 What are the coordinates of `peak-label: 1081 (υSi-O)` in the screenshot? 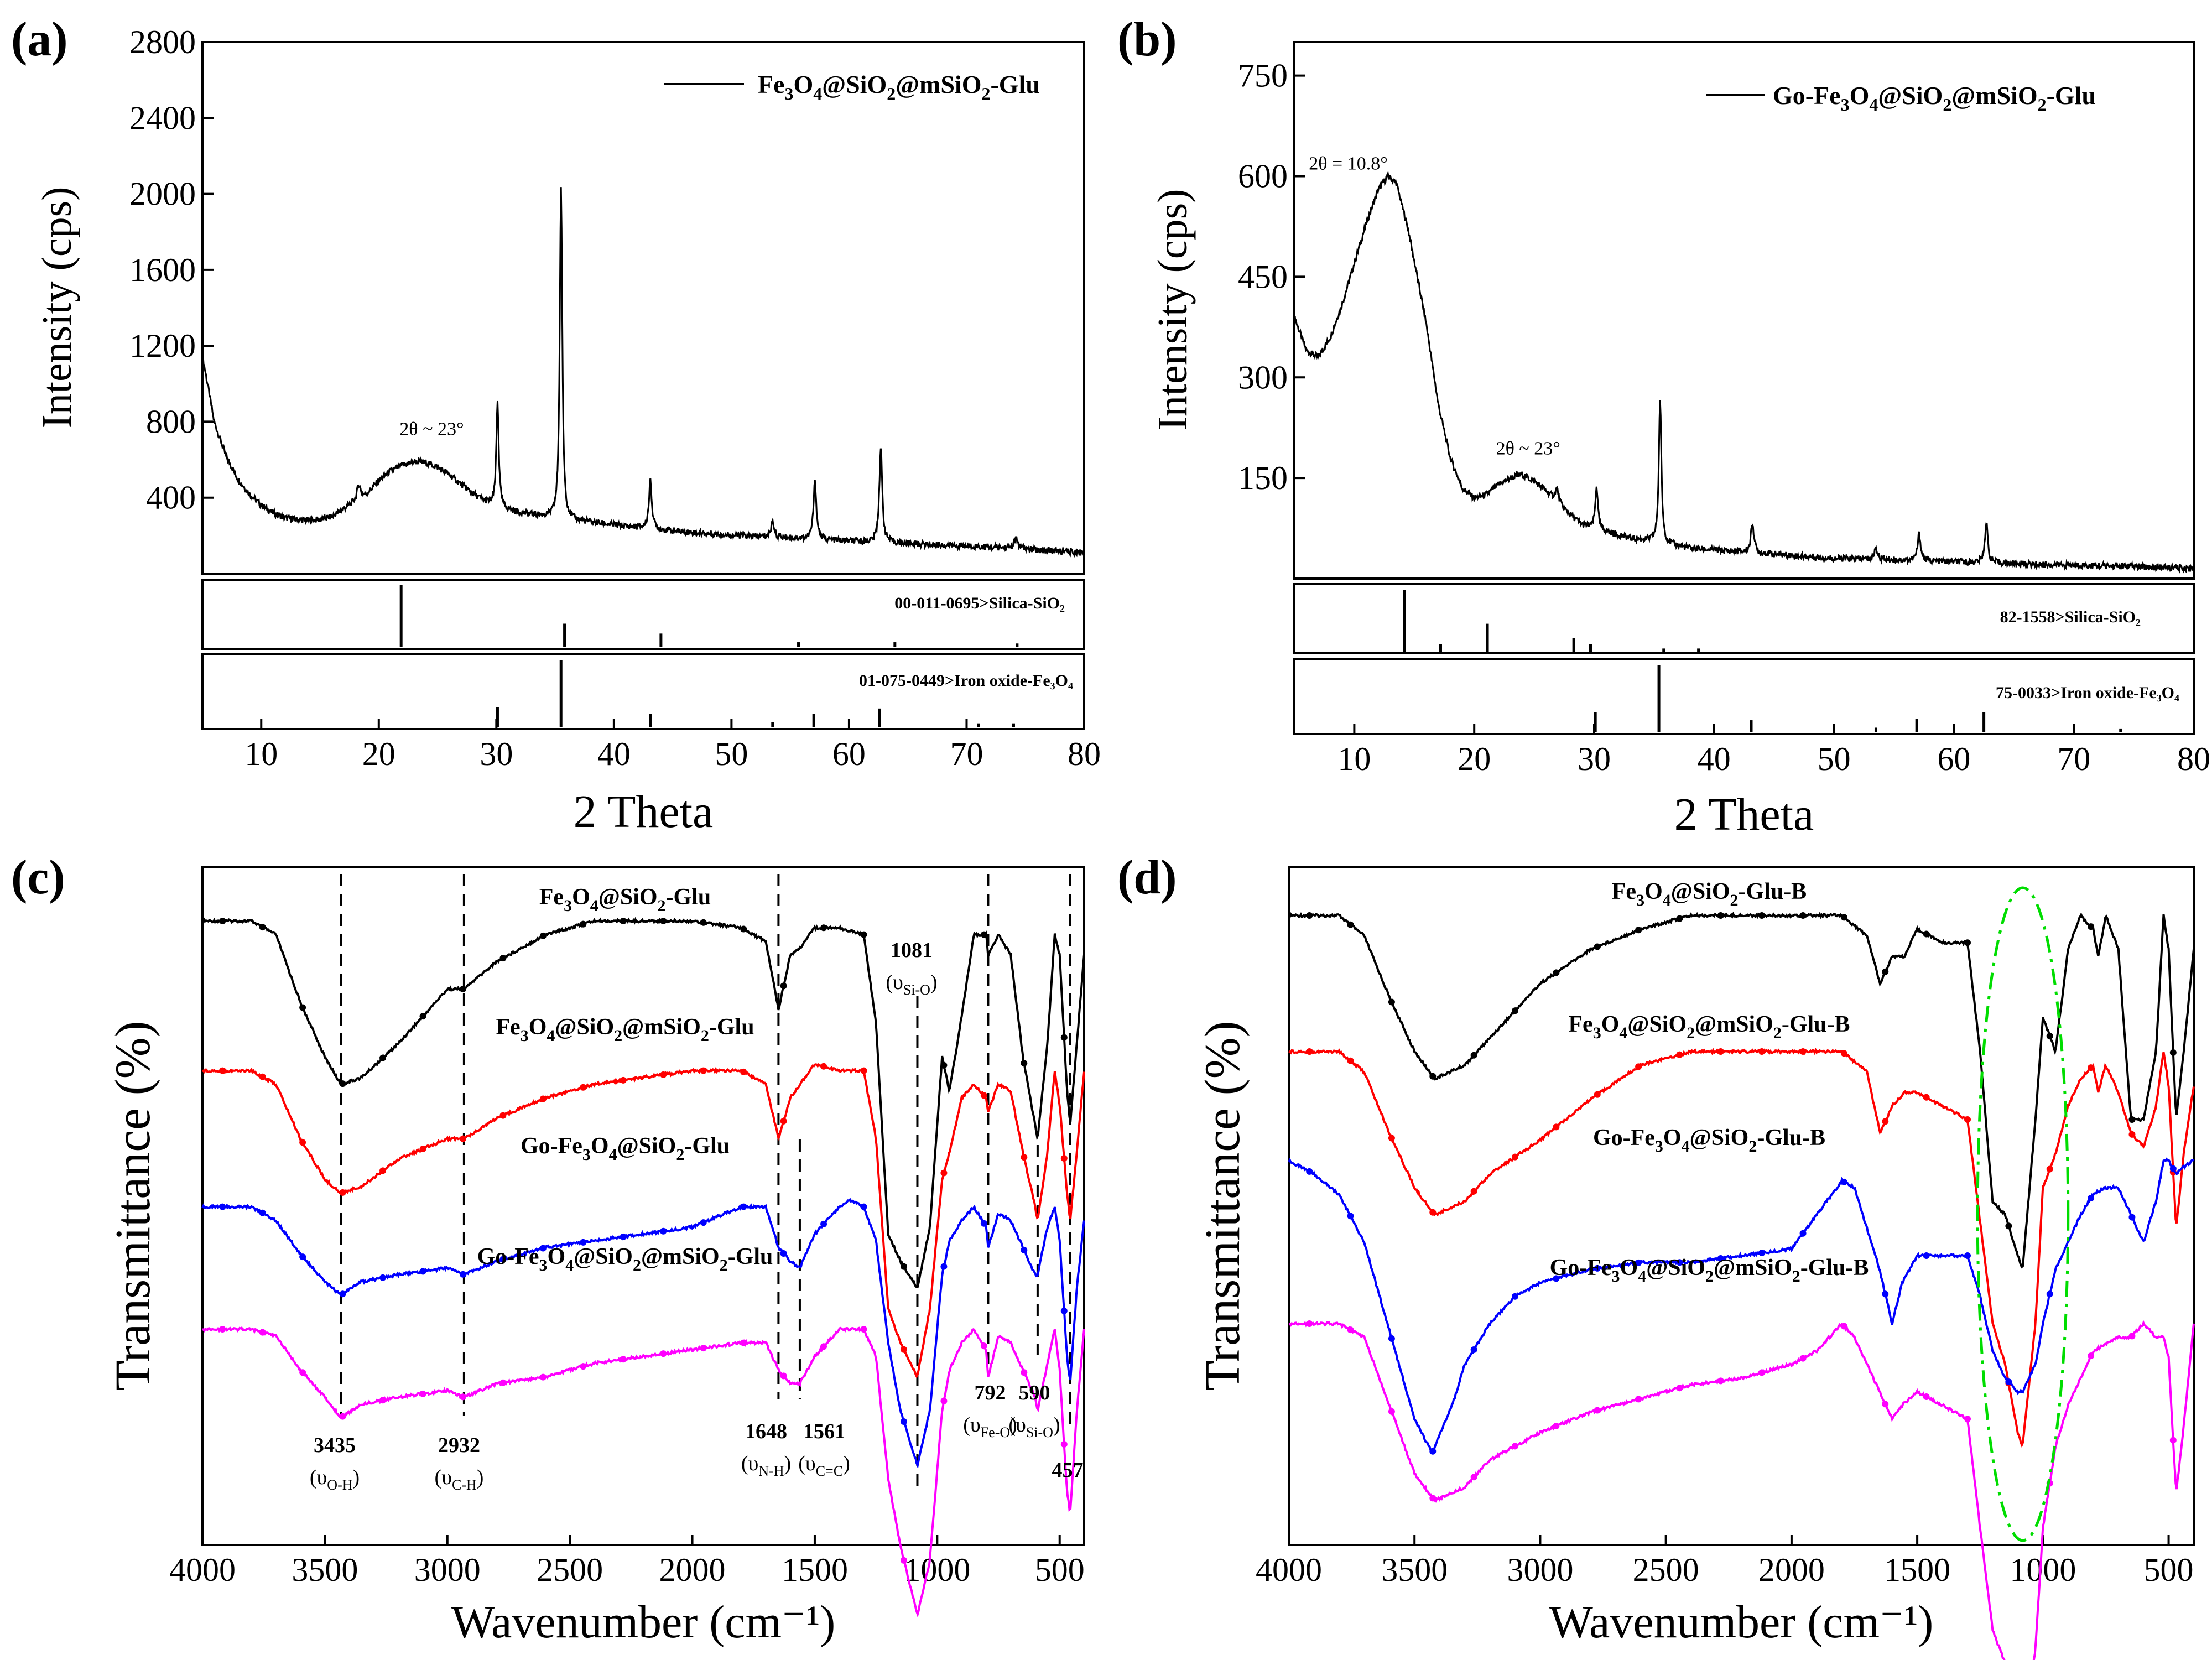 It's located at (911, 968).